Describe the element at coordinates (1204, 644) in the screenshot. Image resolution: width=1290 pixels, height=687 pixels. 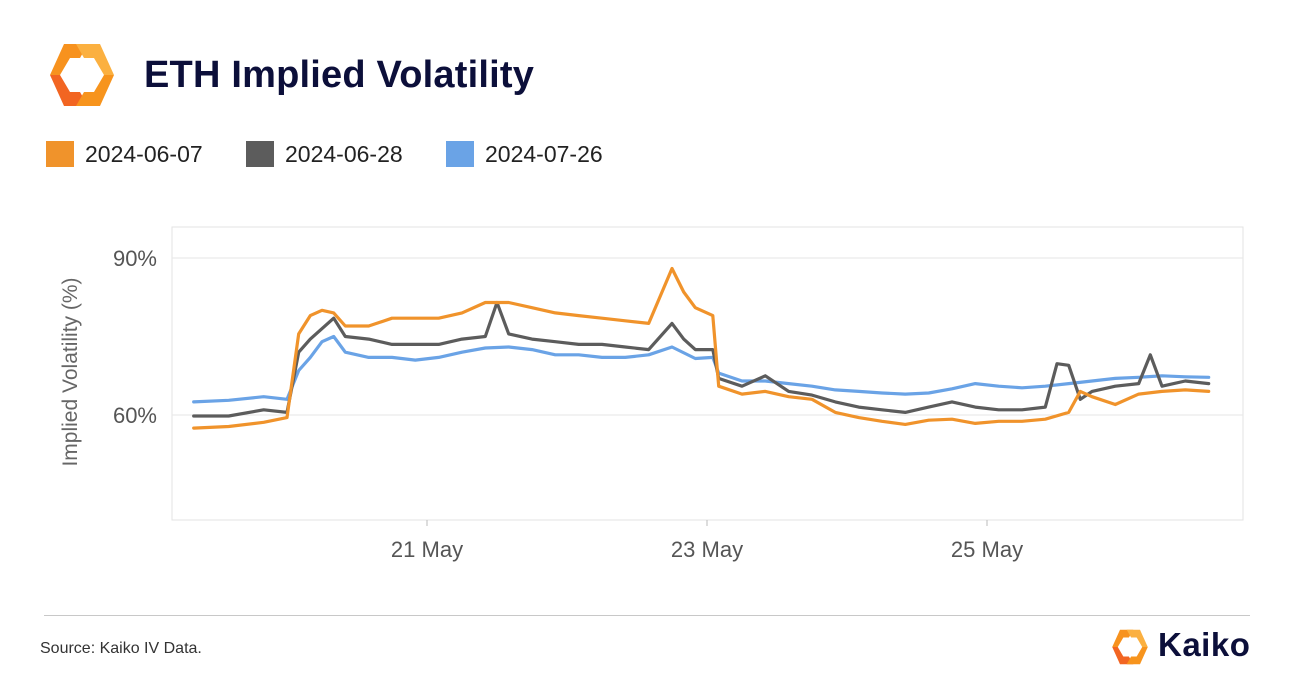
I see `brand-wordmark: Kaiko` at that location.